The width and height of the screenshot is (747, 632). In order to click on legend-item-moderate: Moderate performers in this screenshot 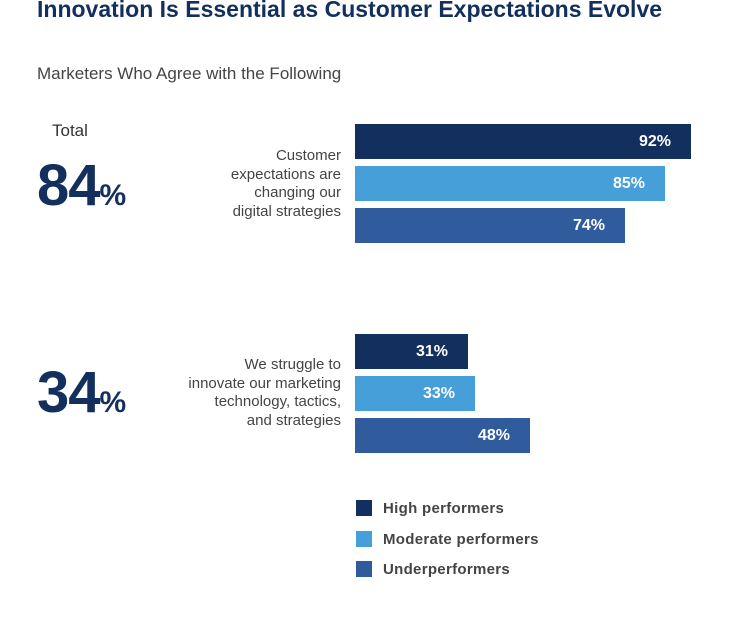, I will do `click(447, 539)`.